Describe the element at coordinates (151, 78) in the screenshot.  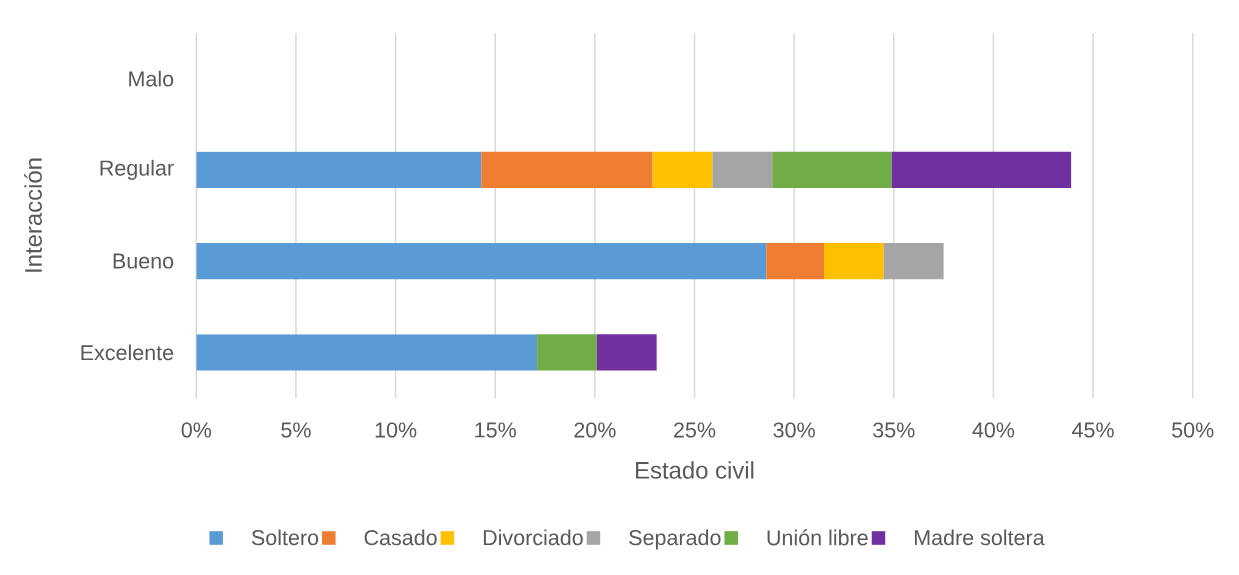
I see `y-tick-label: Malo` at that location.